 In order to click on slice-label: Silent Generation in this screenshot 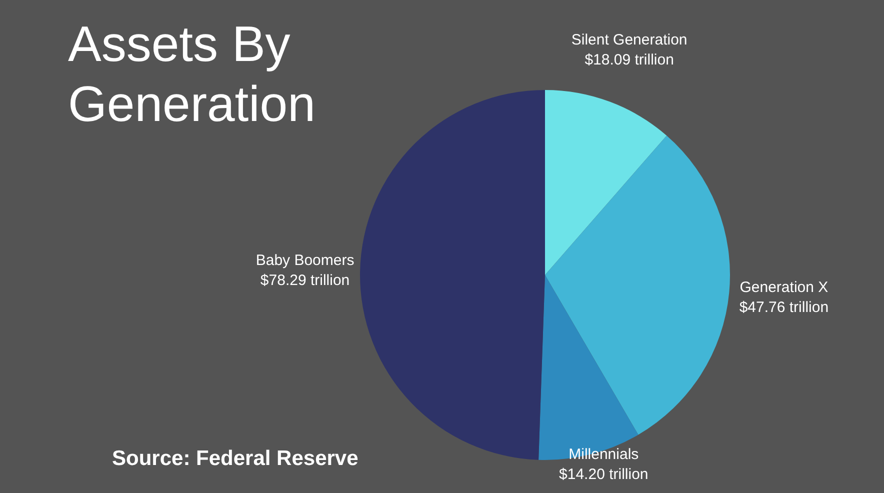, I will do `click(629, 39)`.